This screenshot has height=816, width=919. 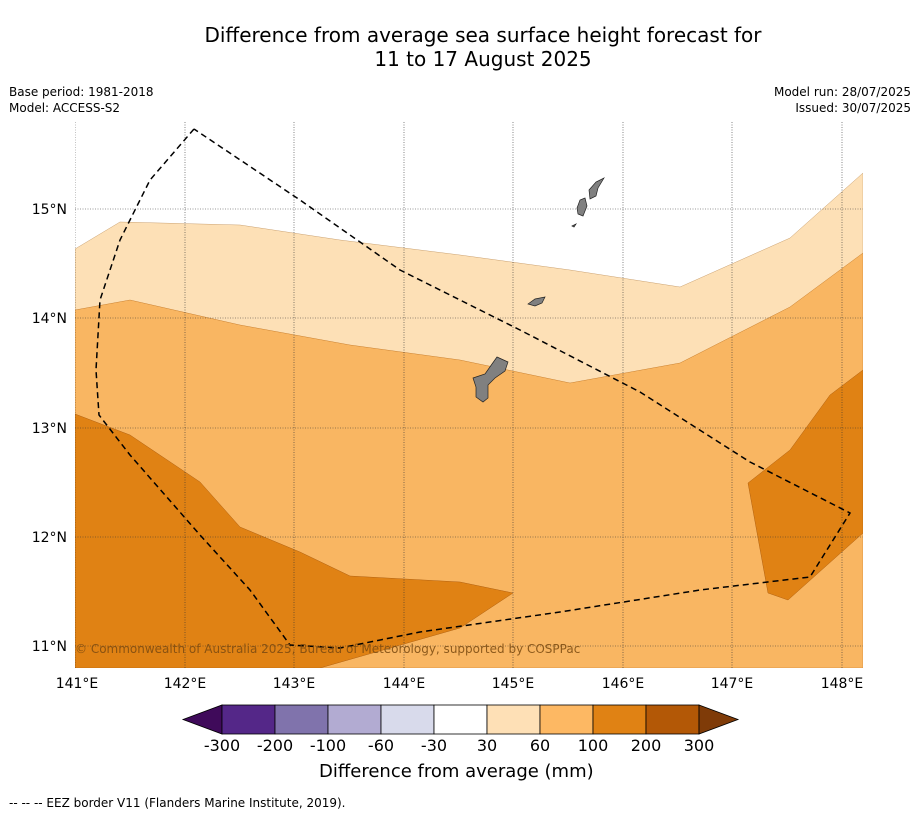 What do you see at coordinates (81, 92) in the screenshot?
I see `base-period-text: Base period: 1981-2018` at bounding box center [81, 92].